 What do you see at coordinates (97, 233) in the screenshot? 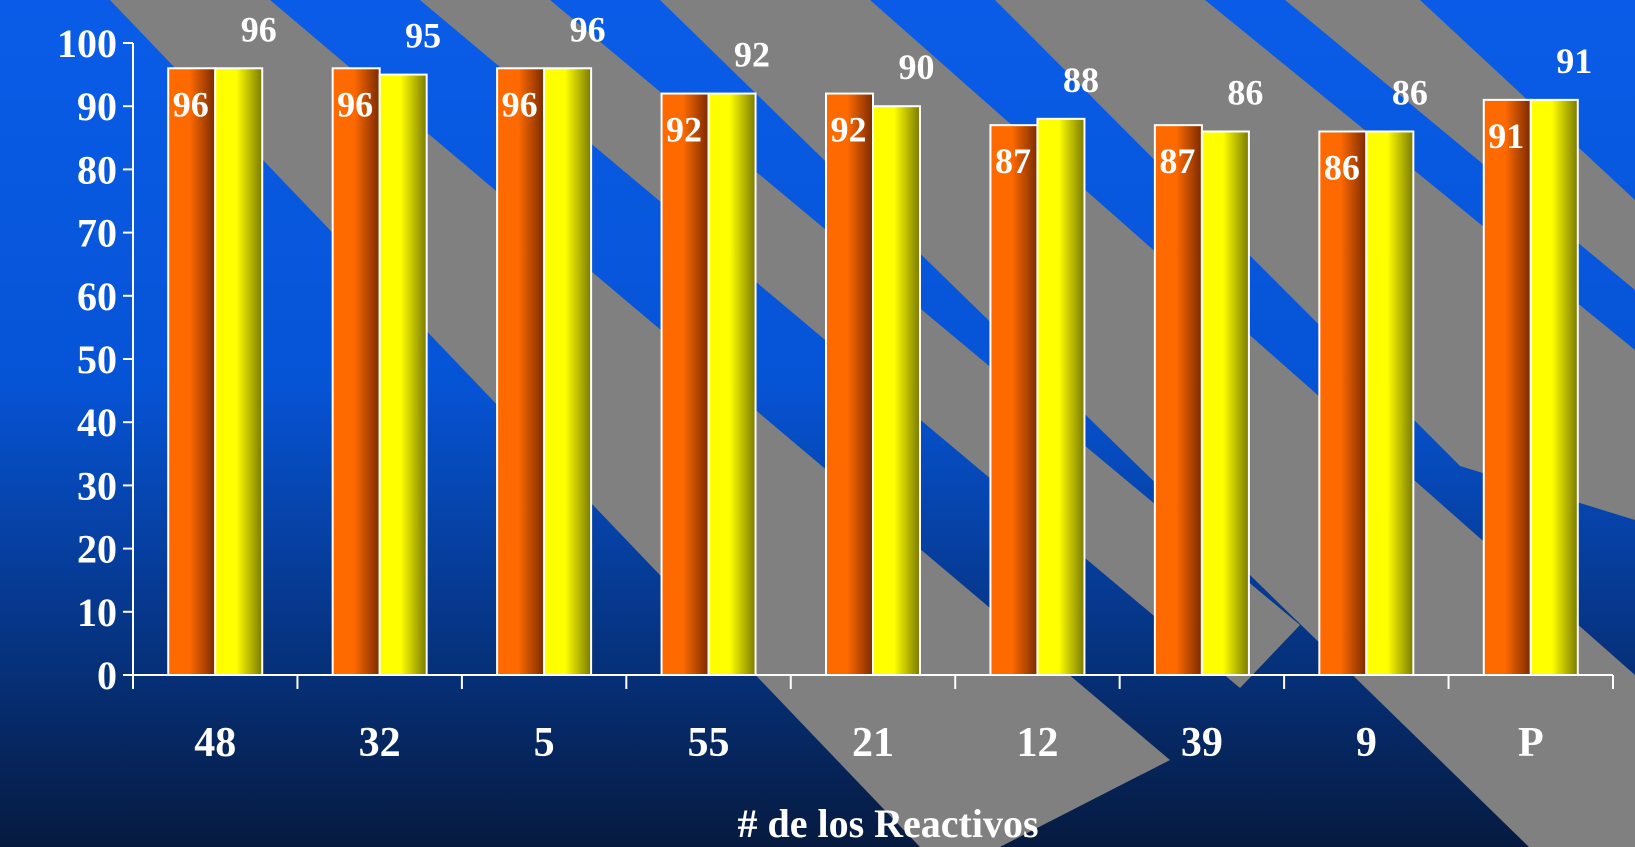
I see `y-tick-label: 70` at bounding box center [97, 233].